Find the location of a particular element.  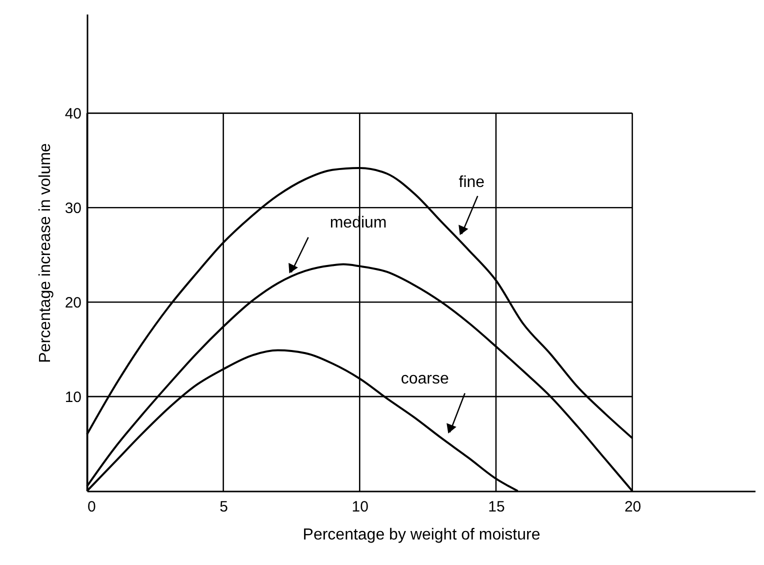

x-tick-label: 0 is located at coordinates (92, 507).